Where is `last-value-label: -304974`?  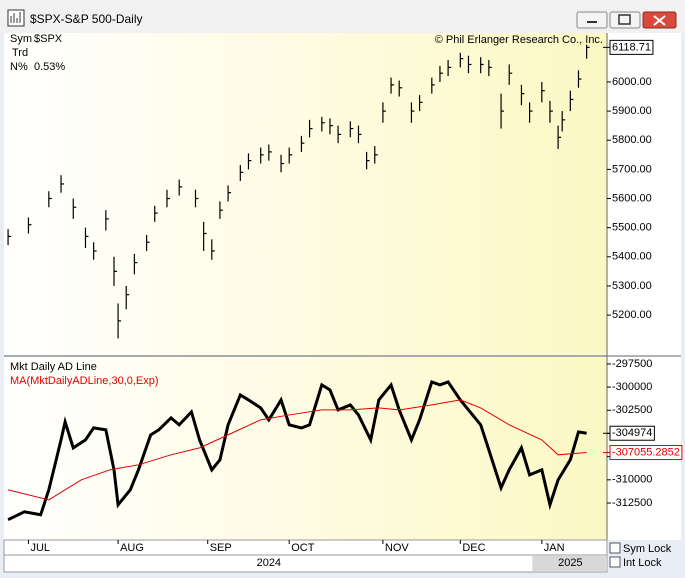 last-value-label: -304974 is located at coordinates (632, 433).